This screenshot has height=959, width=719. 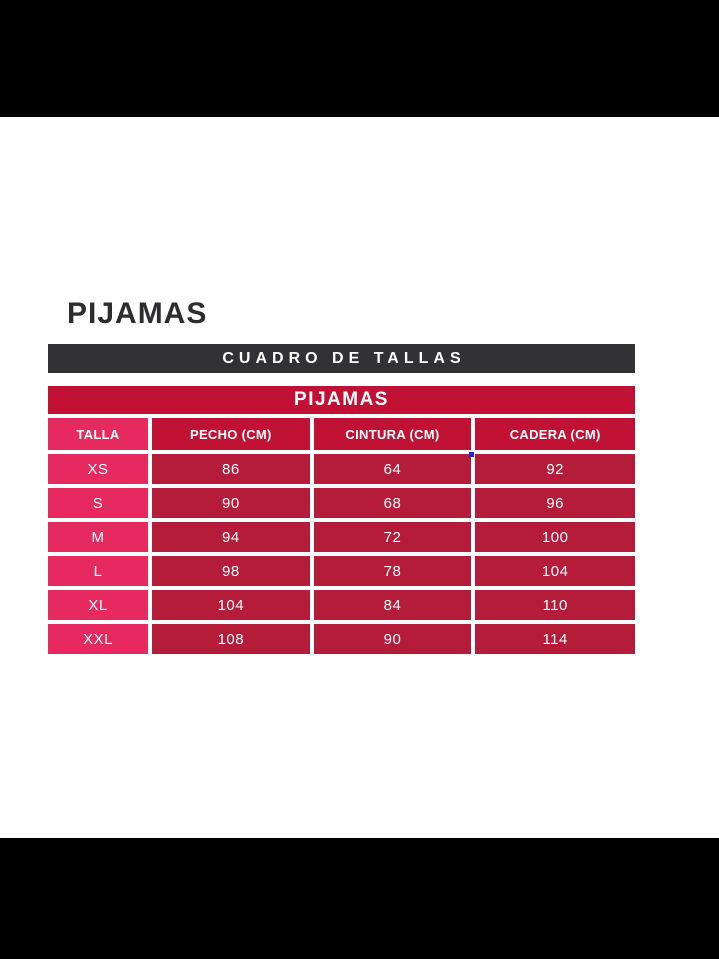 I want to click on table-row: S 90 68 96, so click(x=341, y=503).